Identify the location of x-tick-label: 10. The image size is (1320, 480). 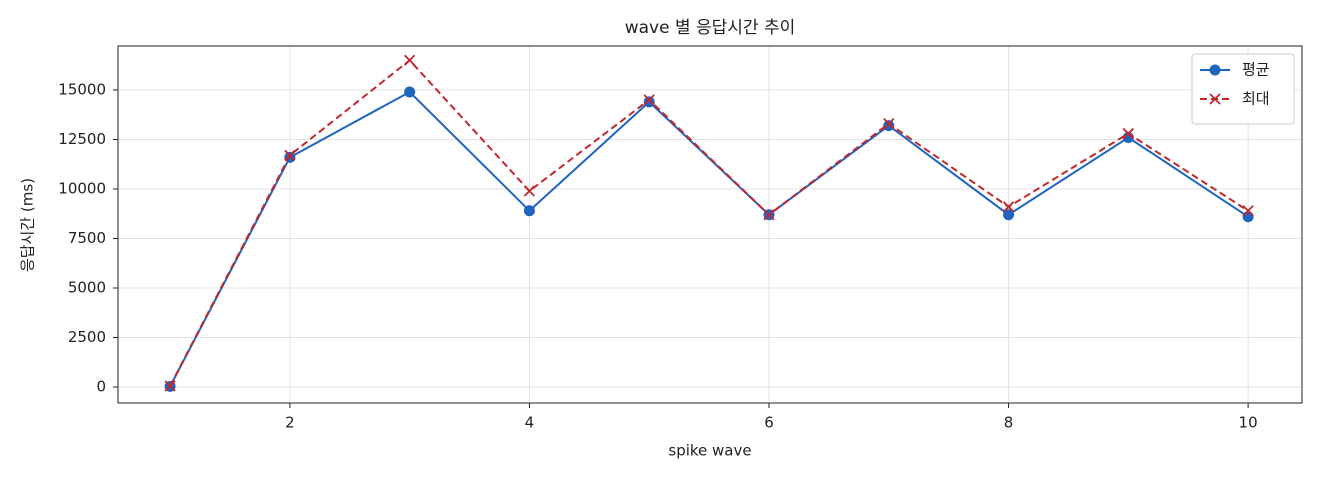
(1248, 423).